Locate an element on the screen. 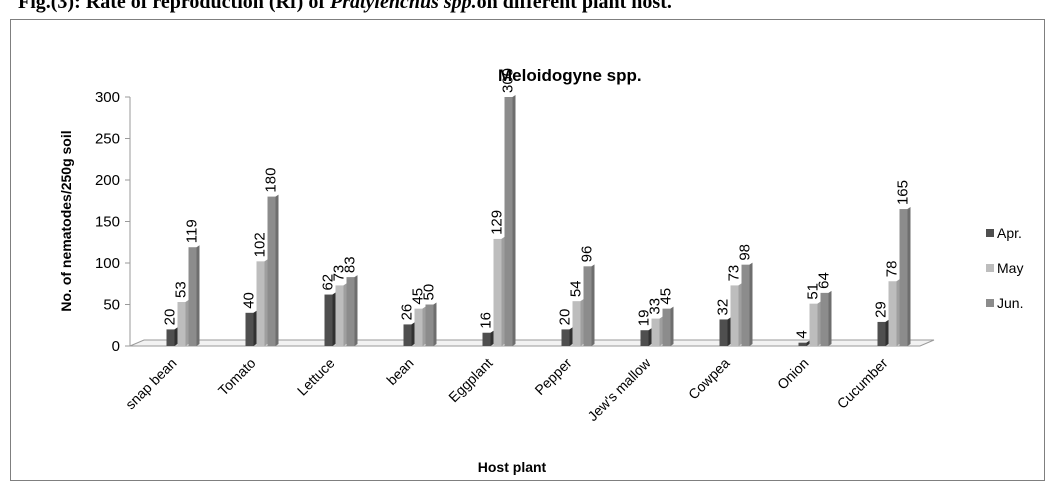 This screenshot has height=484, width=1051. y-tick-label: 250 is located at coordinates (107, 139).